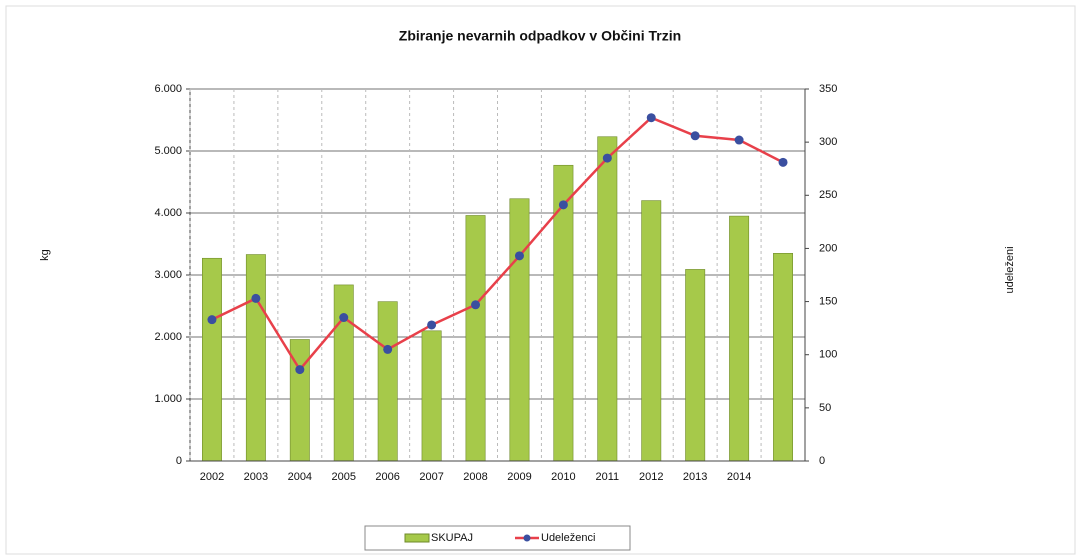 This screenshot has width=1081, height=560. Describe the element at coordinates (431, 477) in the screenshot. I see `x-tick-label: 2007` at that location.